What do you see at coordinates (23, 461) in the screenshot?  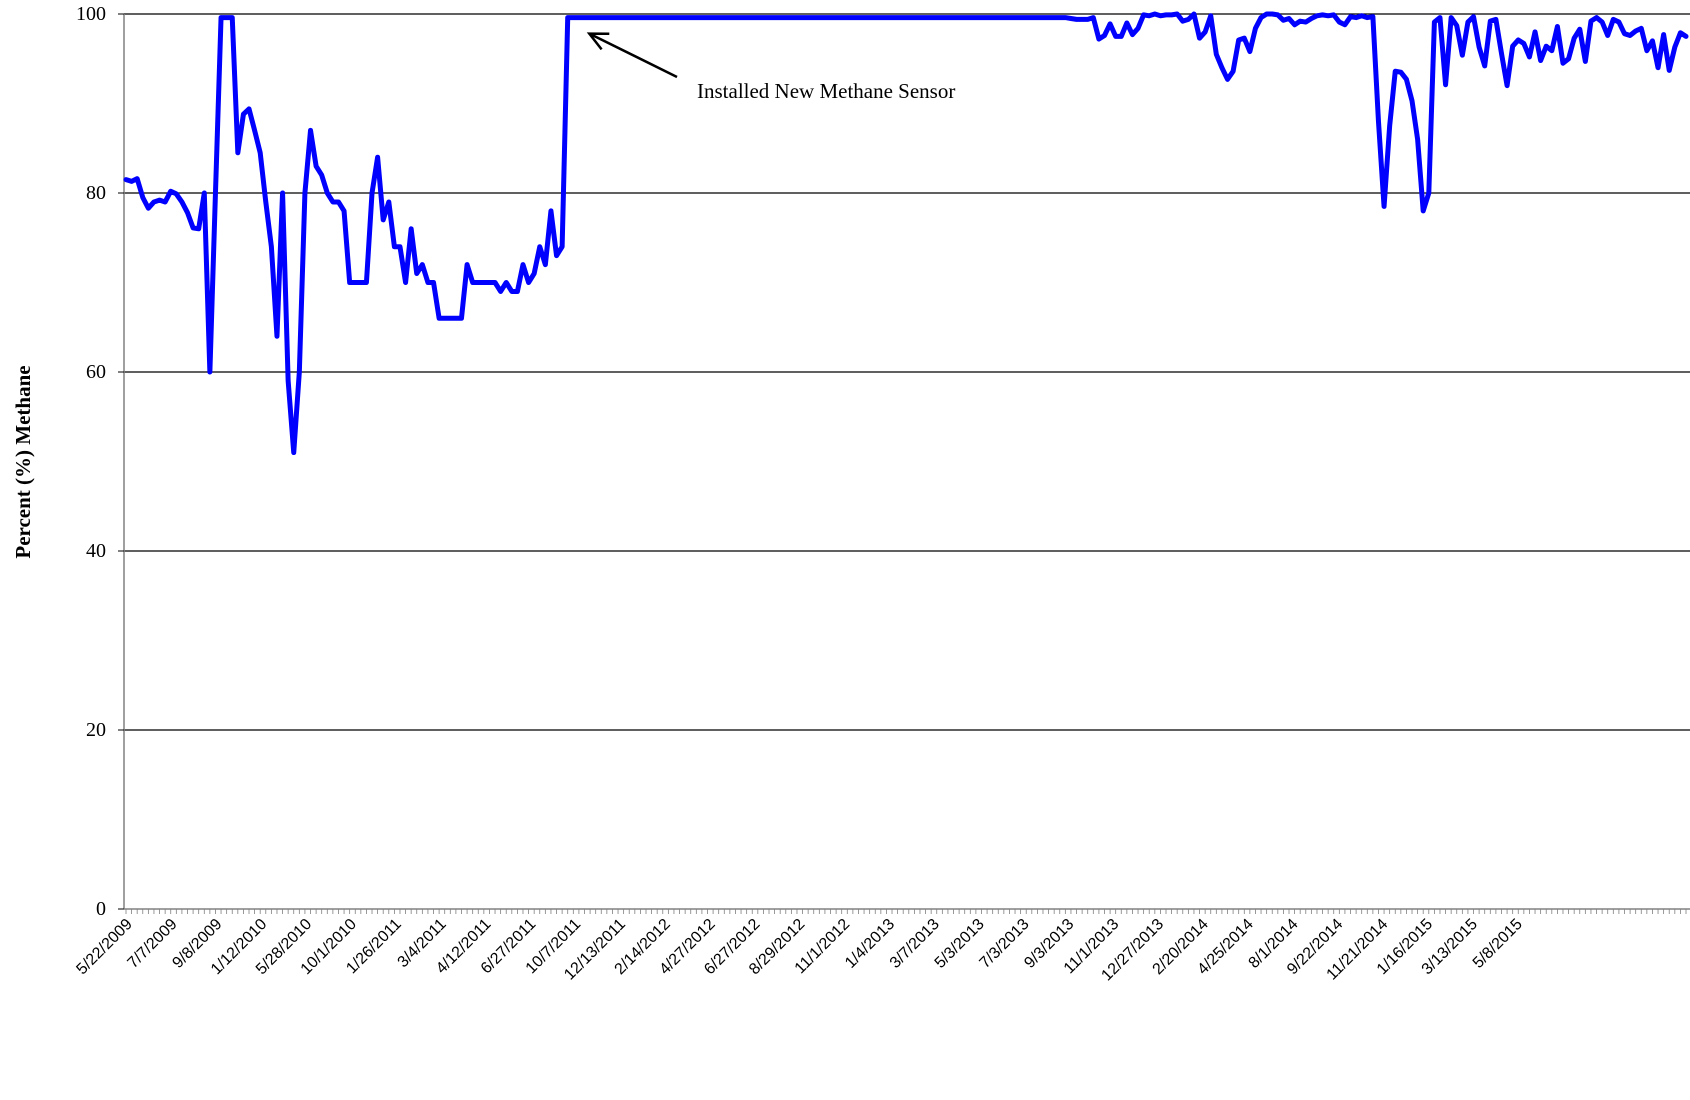 I see `y-axis-label: Percent (%) Methane` at bounding box center [23, 461].